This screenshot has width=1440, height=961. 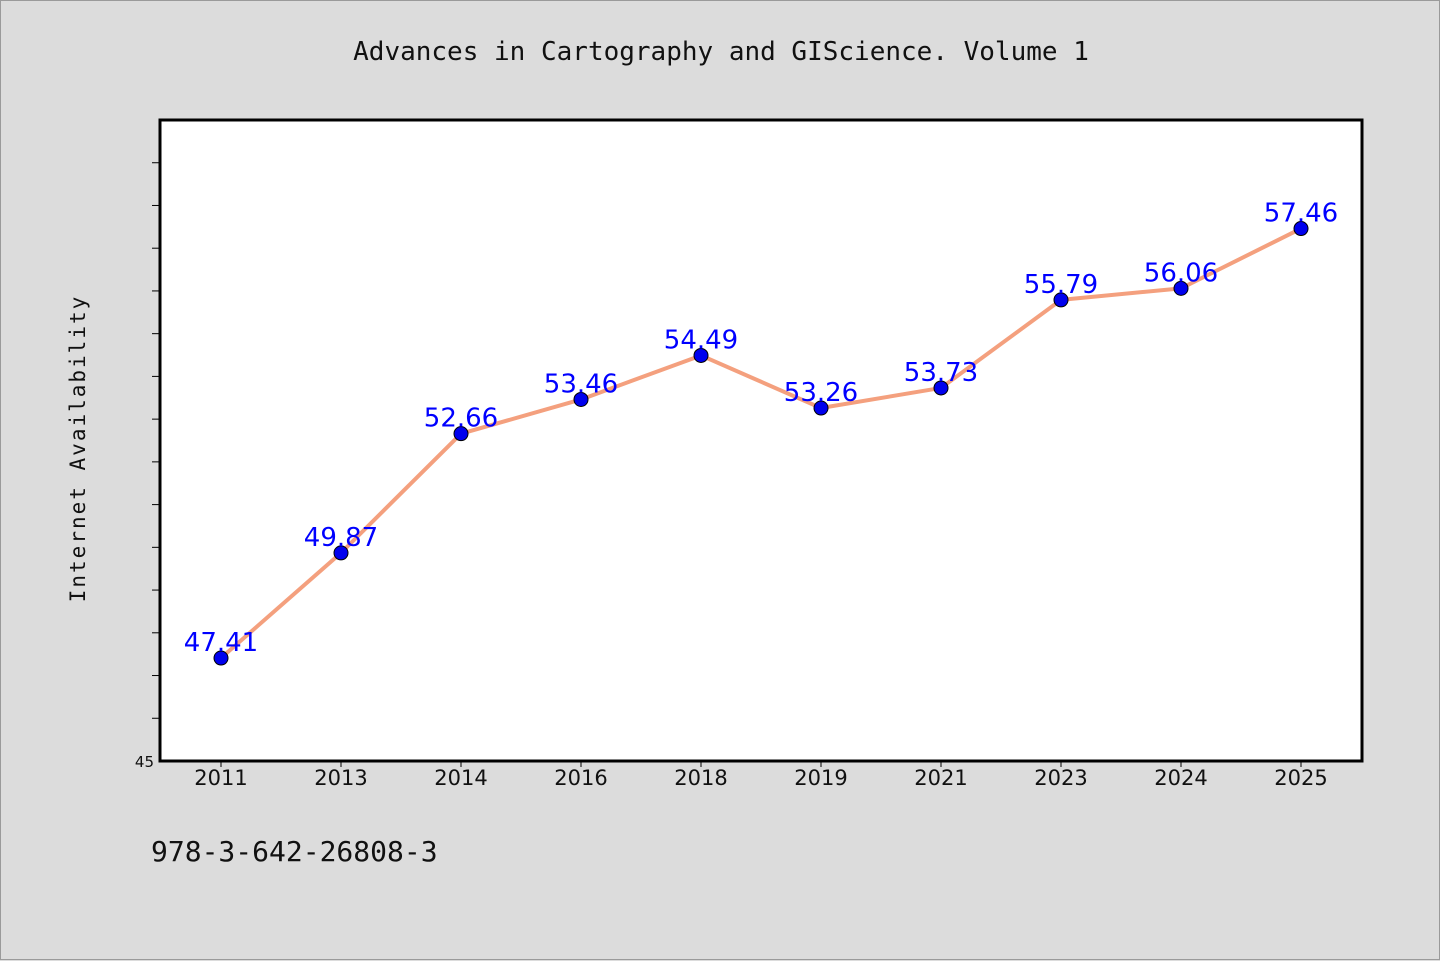 I want to click on data-label: 56.06, so click(x=1181, y=273).